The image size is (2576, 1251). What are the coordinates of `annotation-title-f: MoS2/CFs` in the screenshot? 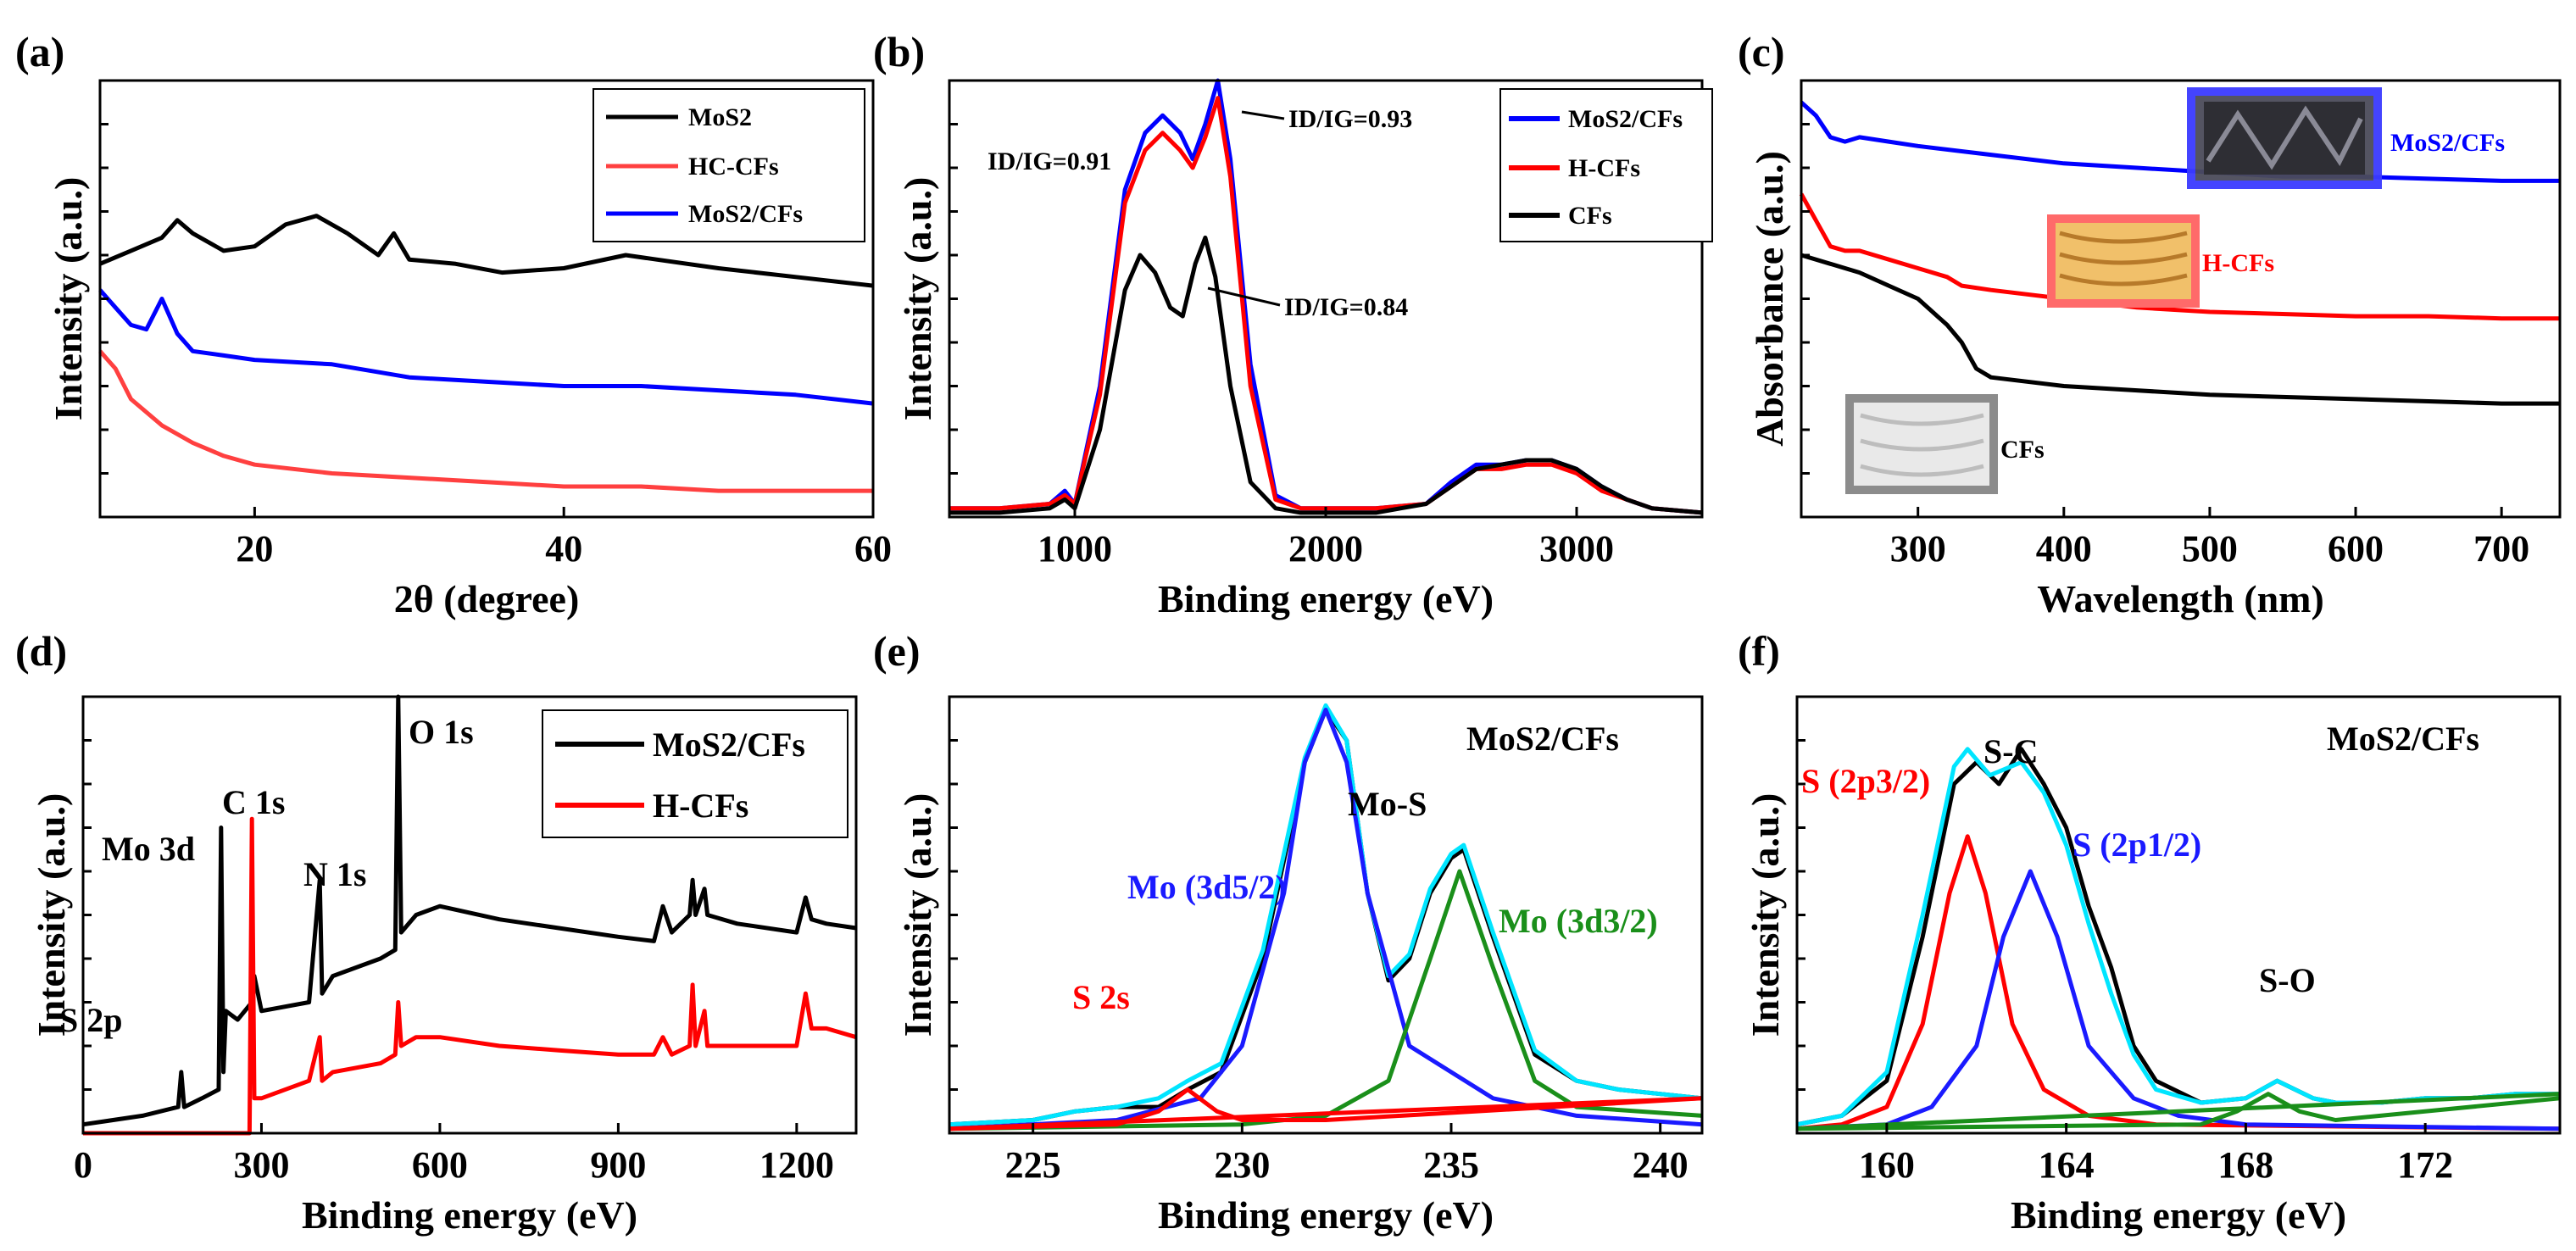 It's located at (2403, 739).